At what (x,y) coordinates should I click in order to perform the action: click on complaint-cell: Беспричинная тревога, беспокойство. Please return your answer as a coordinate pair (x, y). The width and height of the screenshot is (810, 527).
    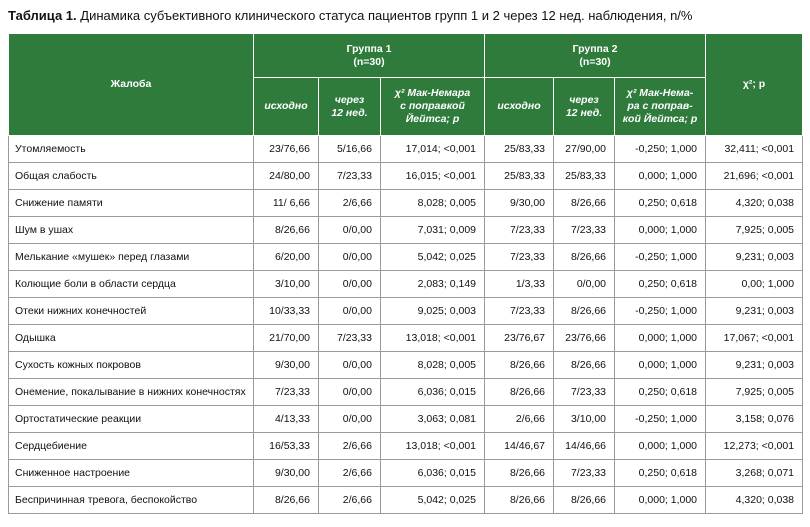
    Looking at the image, I should click on (131, 500).